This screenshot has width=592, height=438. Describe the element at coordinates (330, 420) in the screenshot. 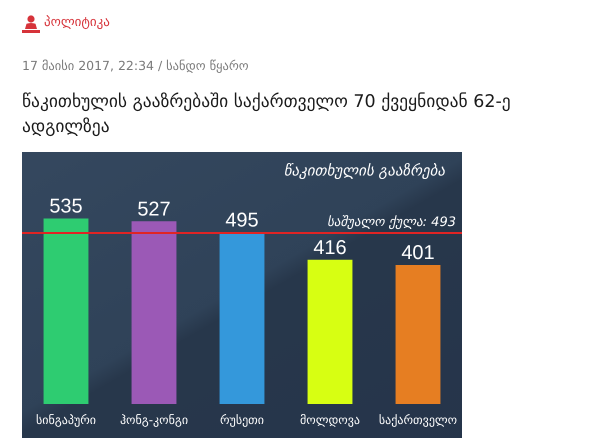

I see `x-tick-label: მოლდოვა` at that location.